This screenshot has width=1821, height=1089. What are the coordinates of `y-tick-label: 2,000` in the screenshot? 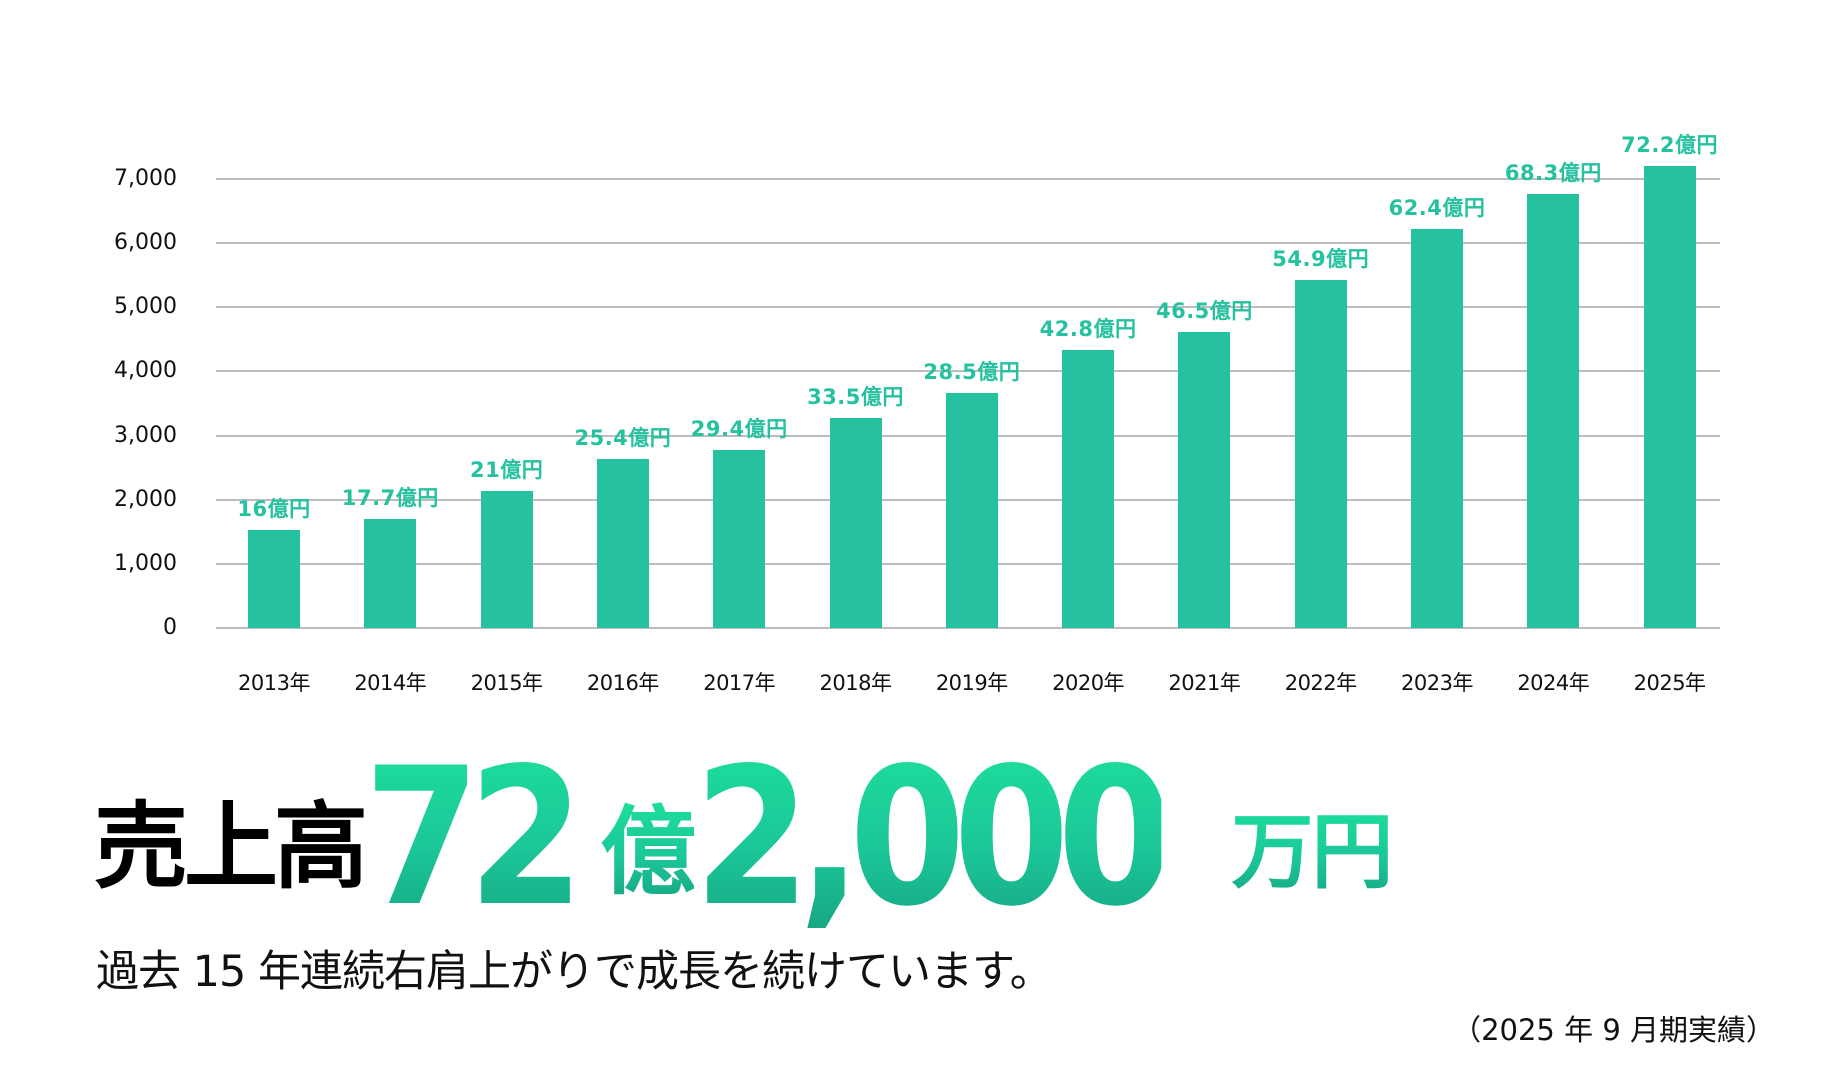 It's located at (145, 499).